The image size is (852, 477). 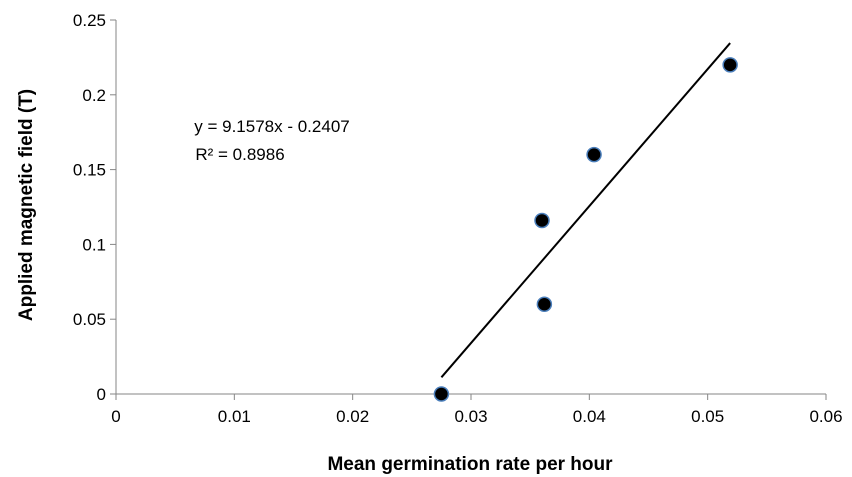 I want to click on x-tick-label: 0.03, so click(x=470, y=416).